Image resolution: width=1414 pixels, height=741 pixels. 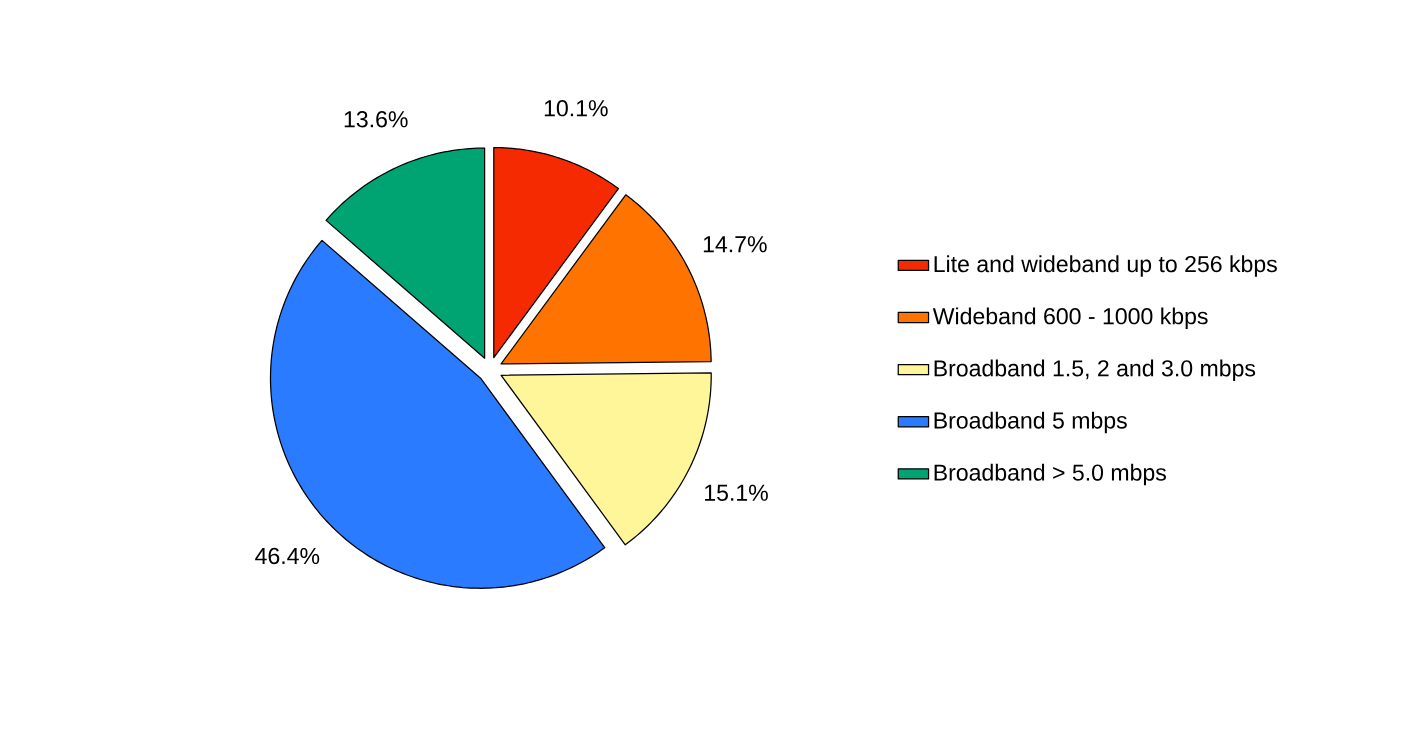 I want to click on data-label: 13.6%, so click(x=376, y=119).